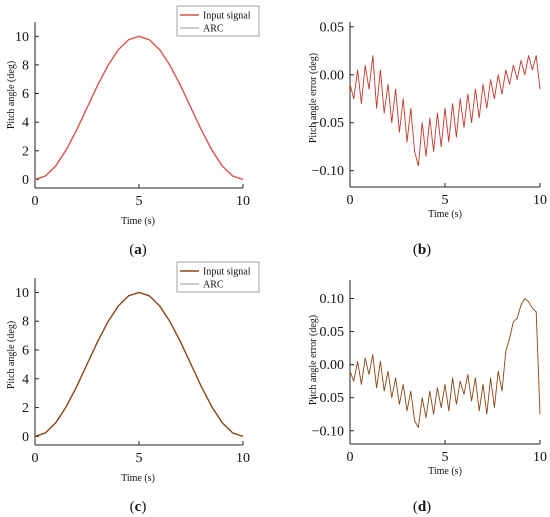  I want to click on panel-a-ylabel: Pitch angle (deg), so click(11, 95).